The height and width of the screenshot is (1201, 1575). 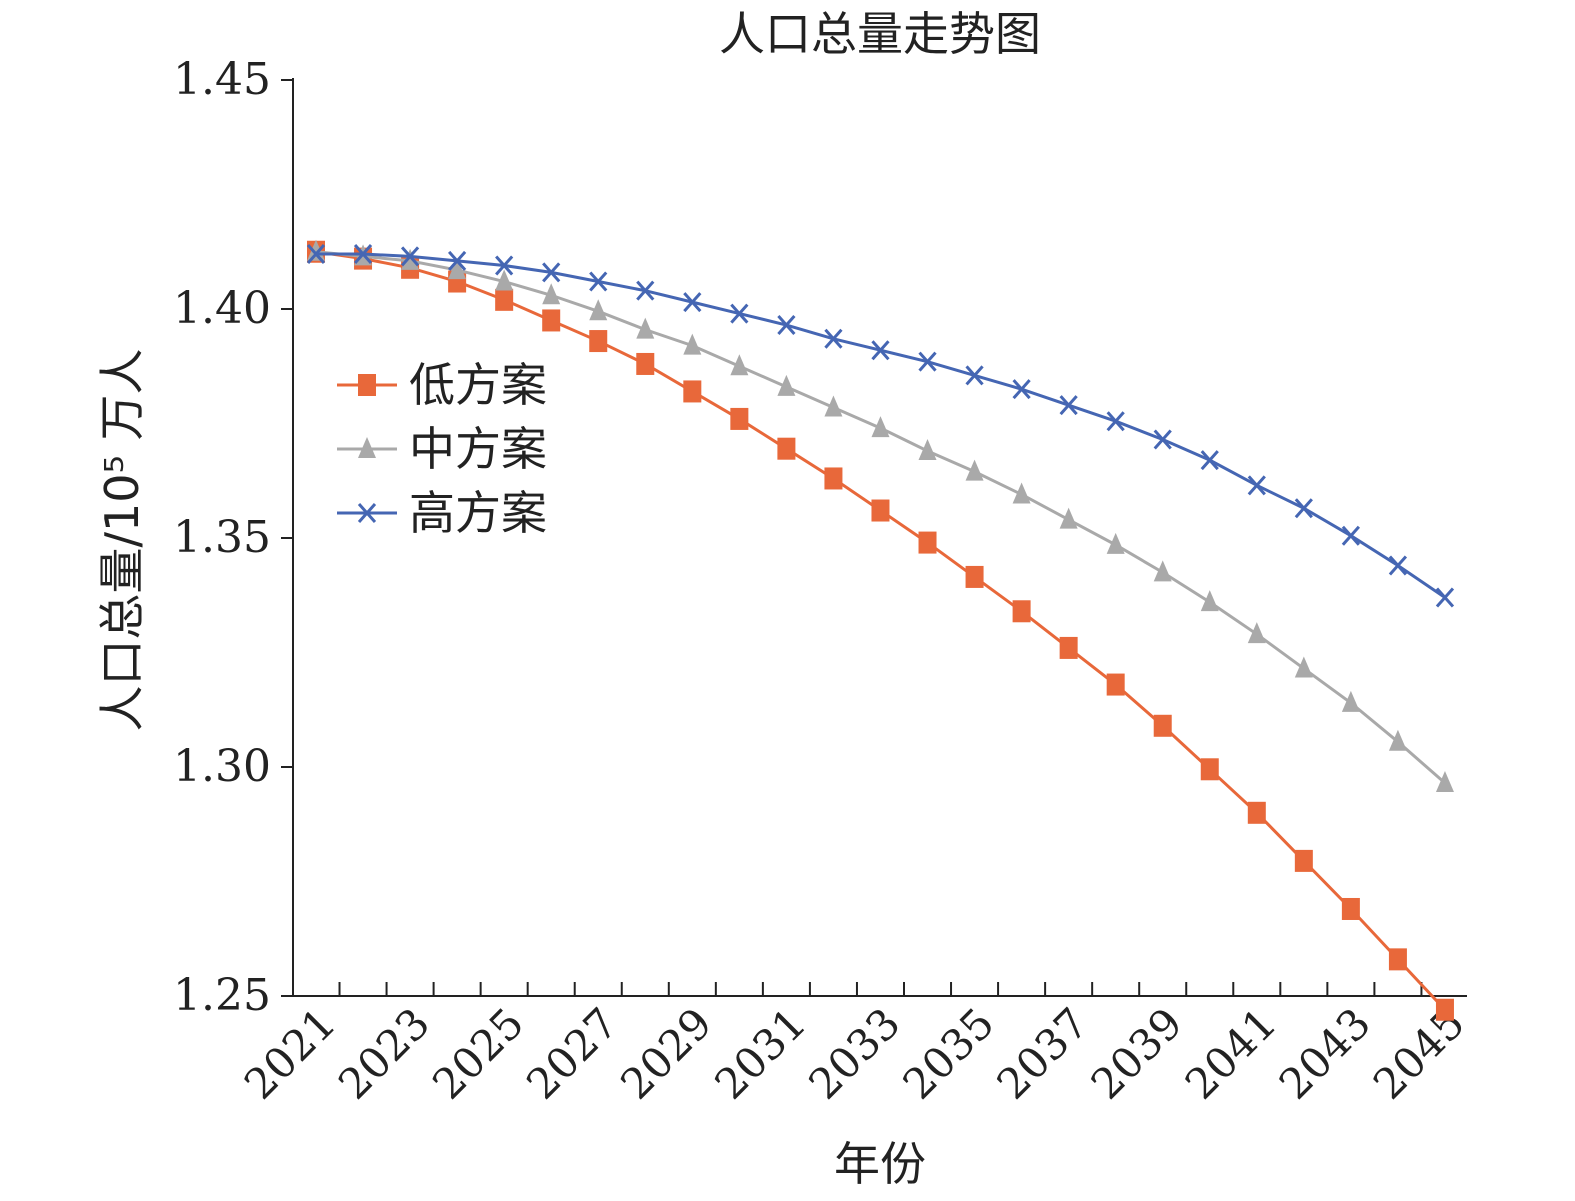 I want to click on x-tick-label: 2023, so click(x=384, y=1053).